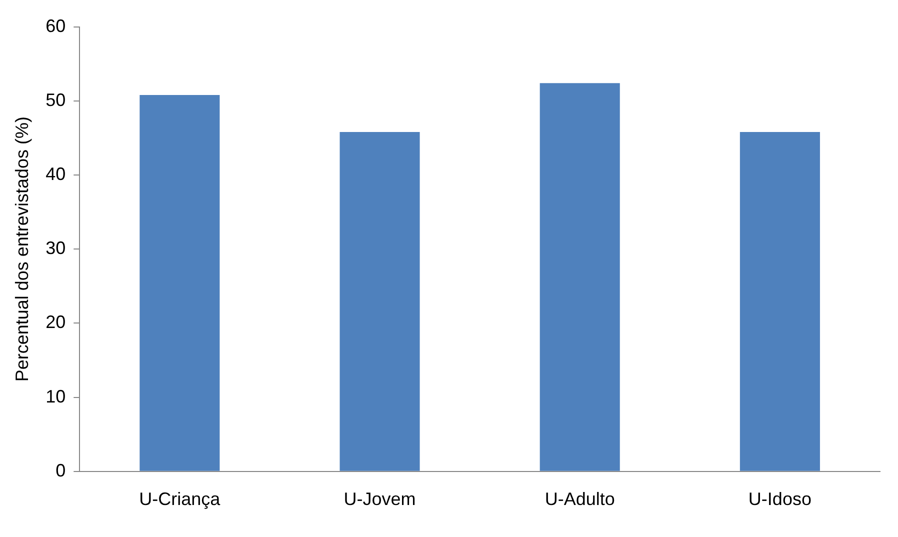 The image size is (898, 537). I want to click on x-tick-label: U-Idoso, so click(780, 499).